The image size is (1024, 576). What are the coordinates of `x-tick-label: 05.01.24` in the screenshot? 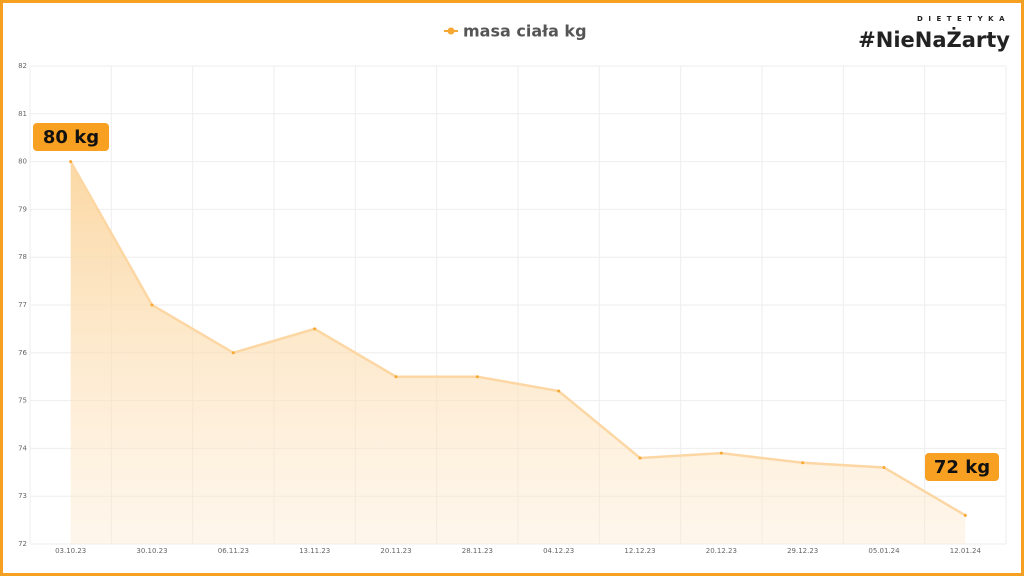 It's located at (884, 551).